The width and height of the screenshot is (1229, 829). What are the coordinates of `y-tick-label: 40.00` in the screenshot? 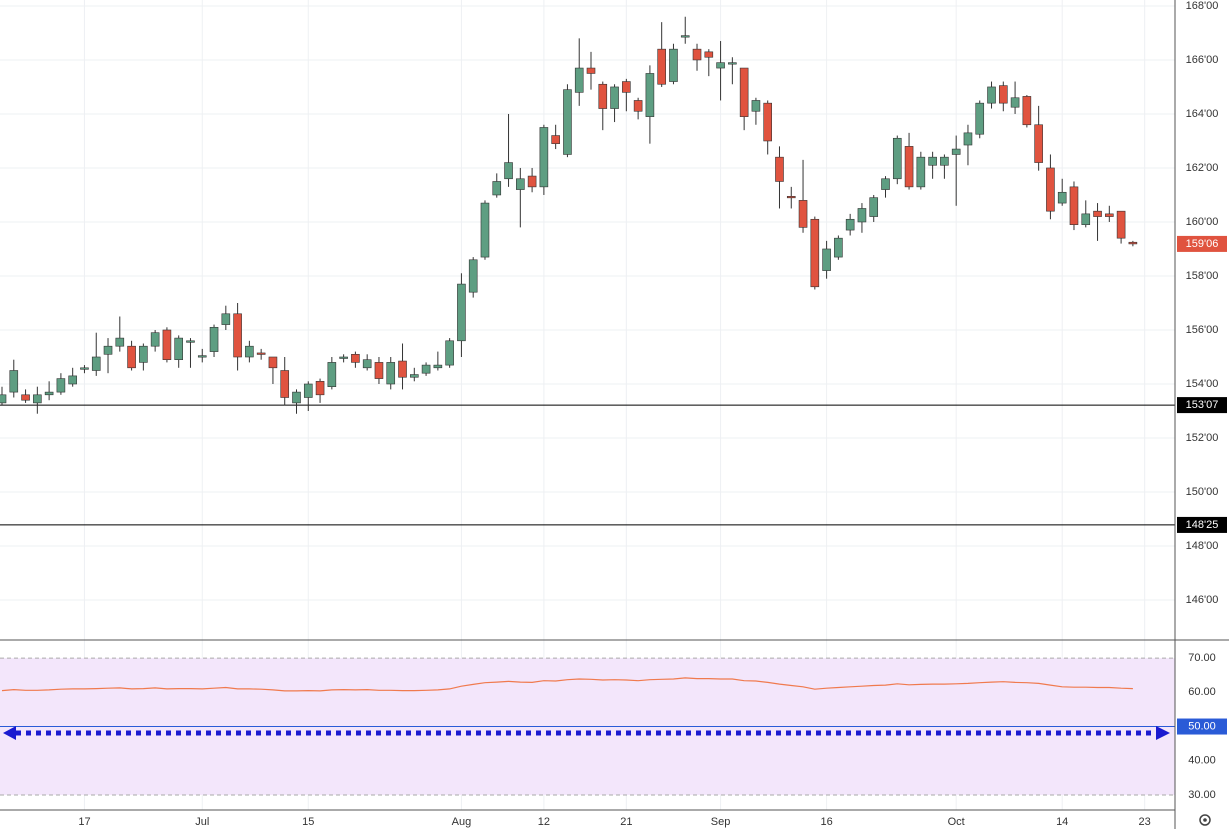 It's located at (1202, 761).